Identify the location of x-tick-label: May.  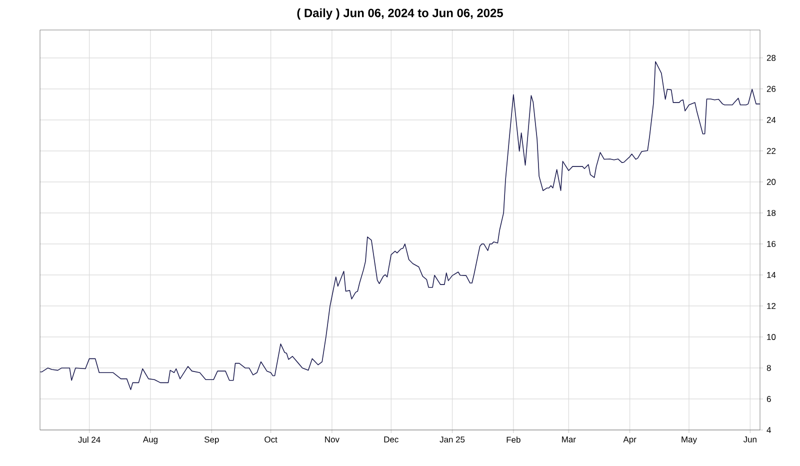
(689, 440).